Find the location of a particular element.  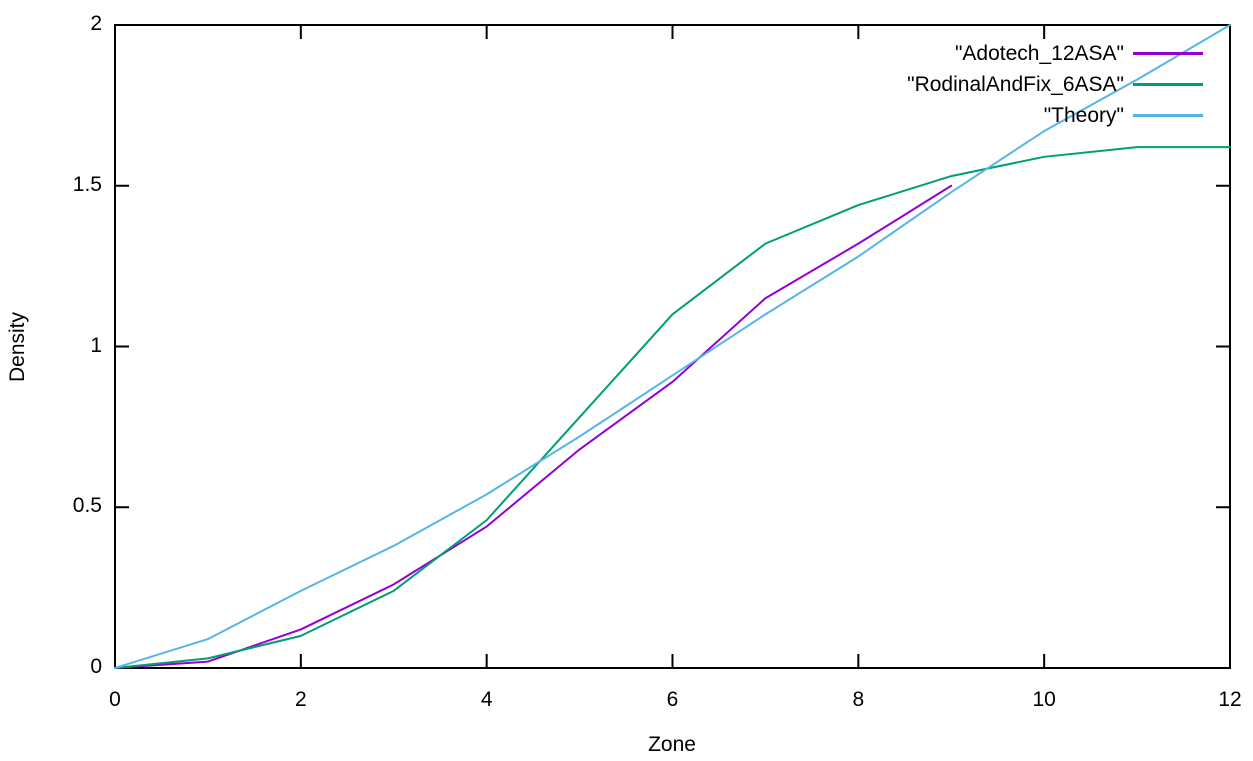

legend-label: "RodinalAndFix_6ASA" is located at coordinates (1015, 84).